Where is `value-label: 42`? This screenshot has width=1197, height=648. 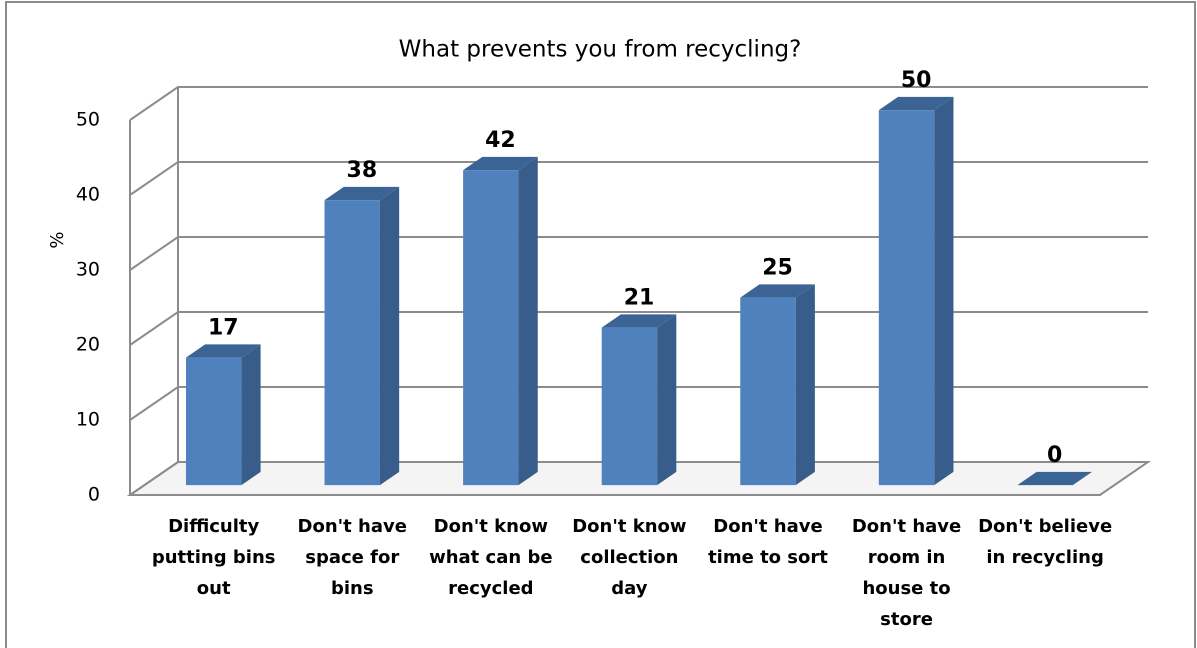
value-label: 42 is located at coordinates (500, 140).